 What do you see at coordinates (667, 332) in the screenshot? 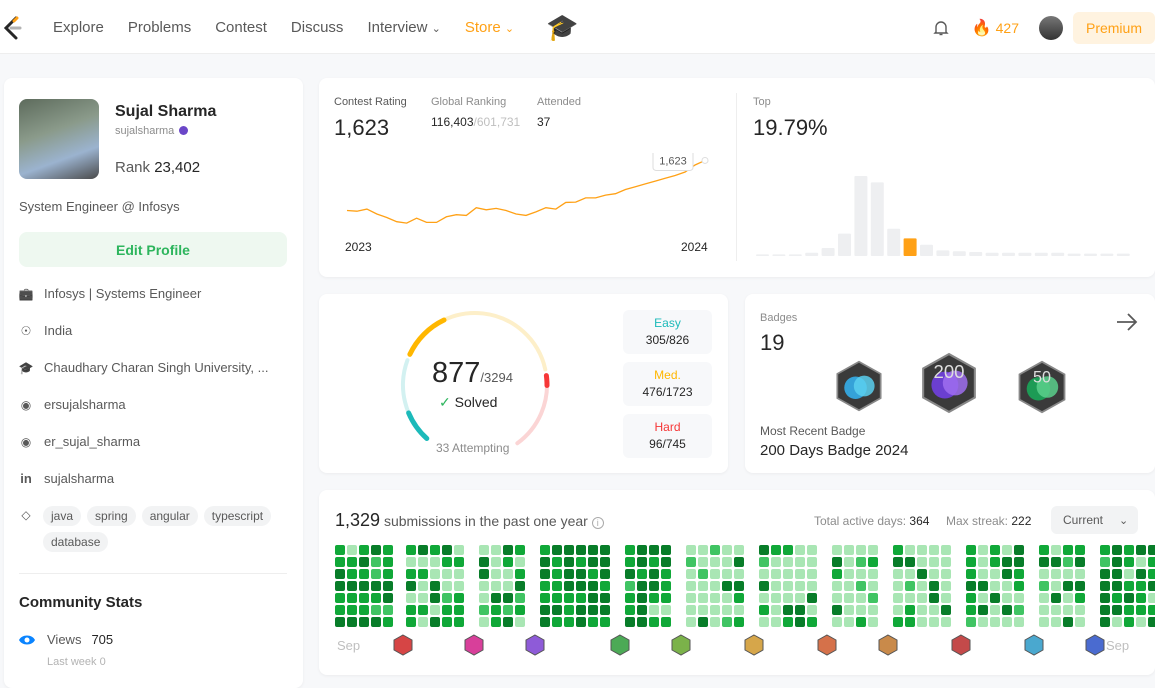
I see `difficulty-easy: Easy 305/826` at bounding box center [667, 332].